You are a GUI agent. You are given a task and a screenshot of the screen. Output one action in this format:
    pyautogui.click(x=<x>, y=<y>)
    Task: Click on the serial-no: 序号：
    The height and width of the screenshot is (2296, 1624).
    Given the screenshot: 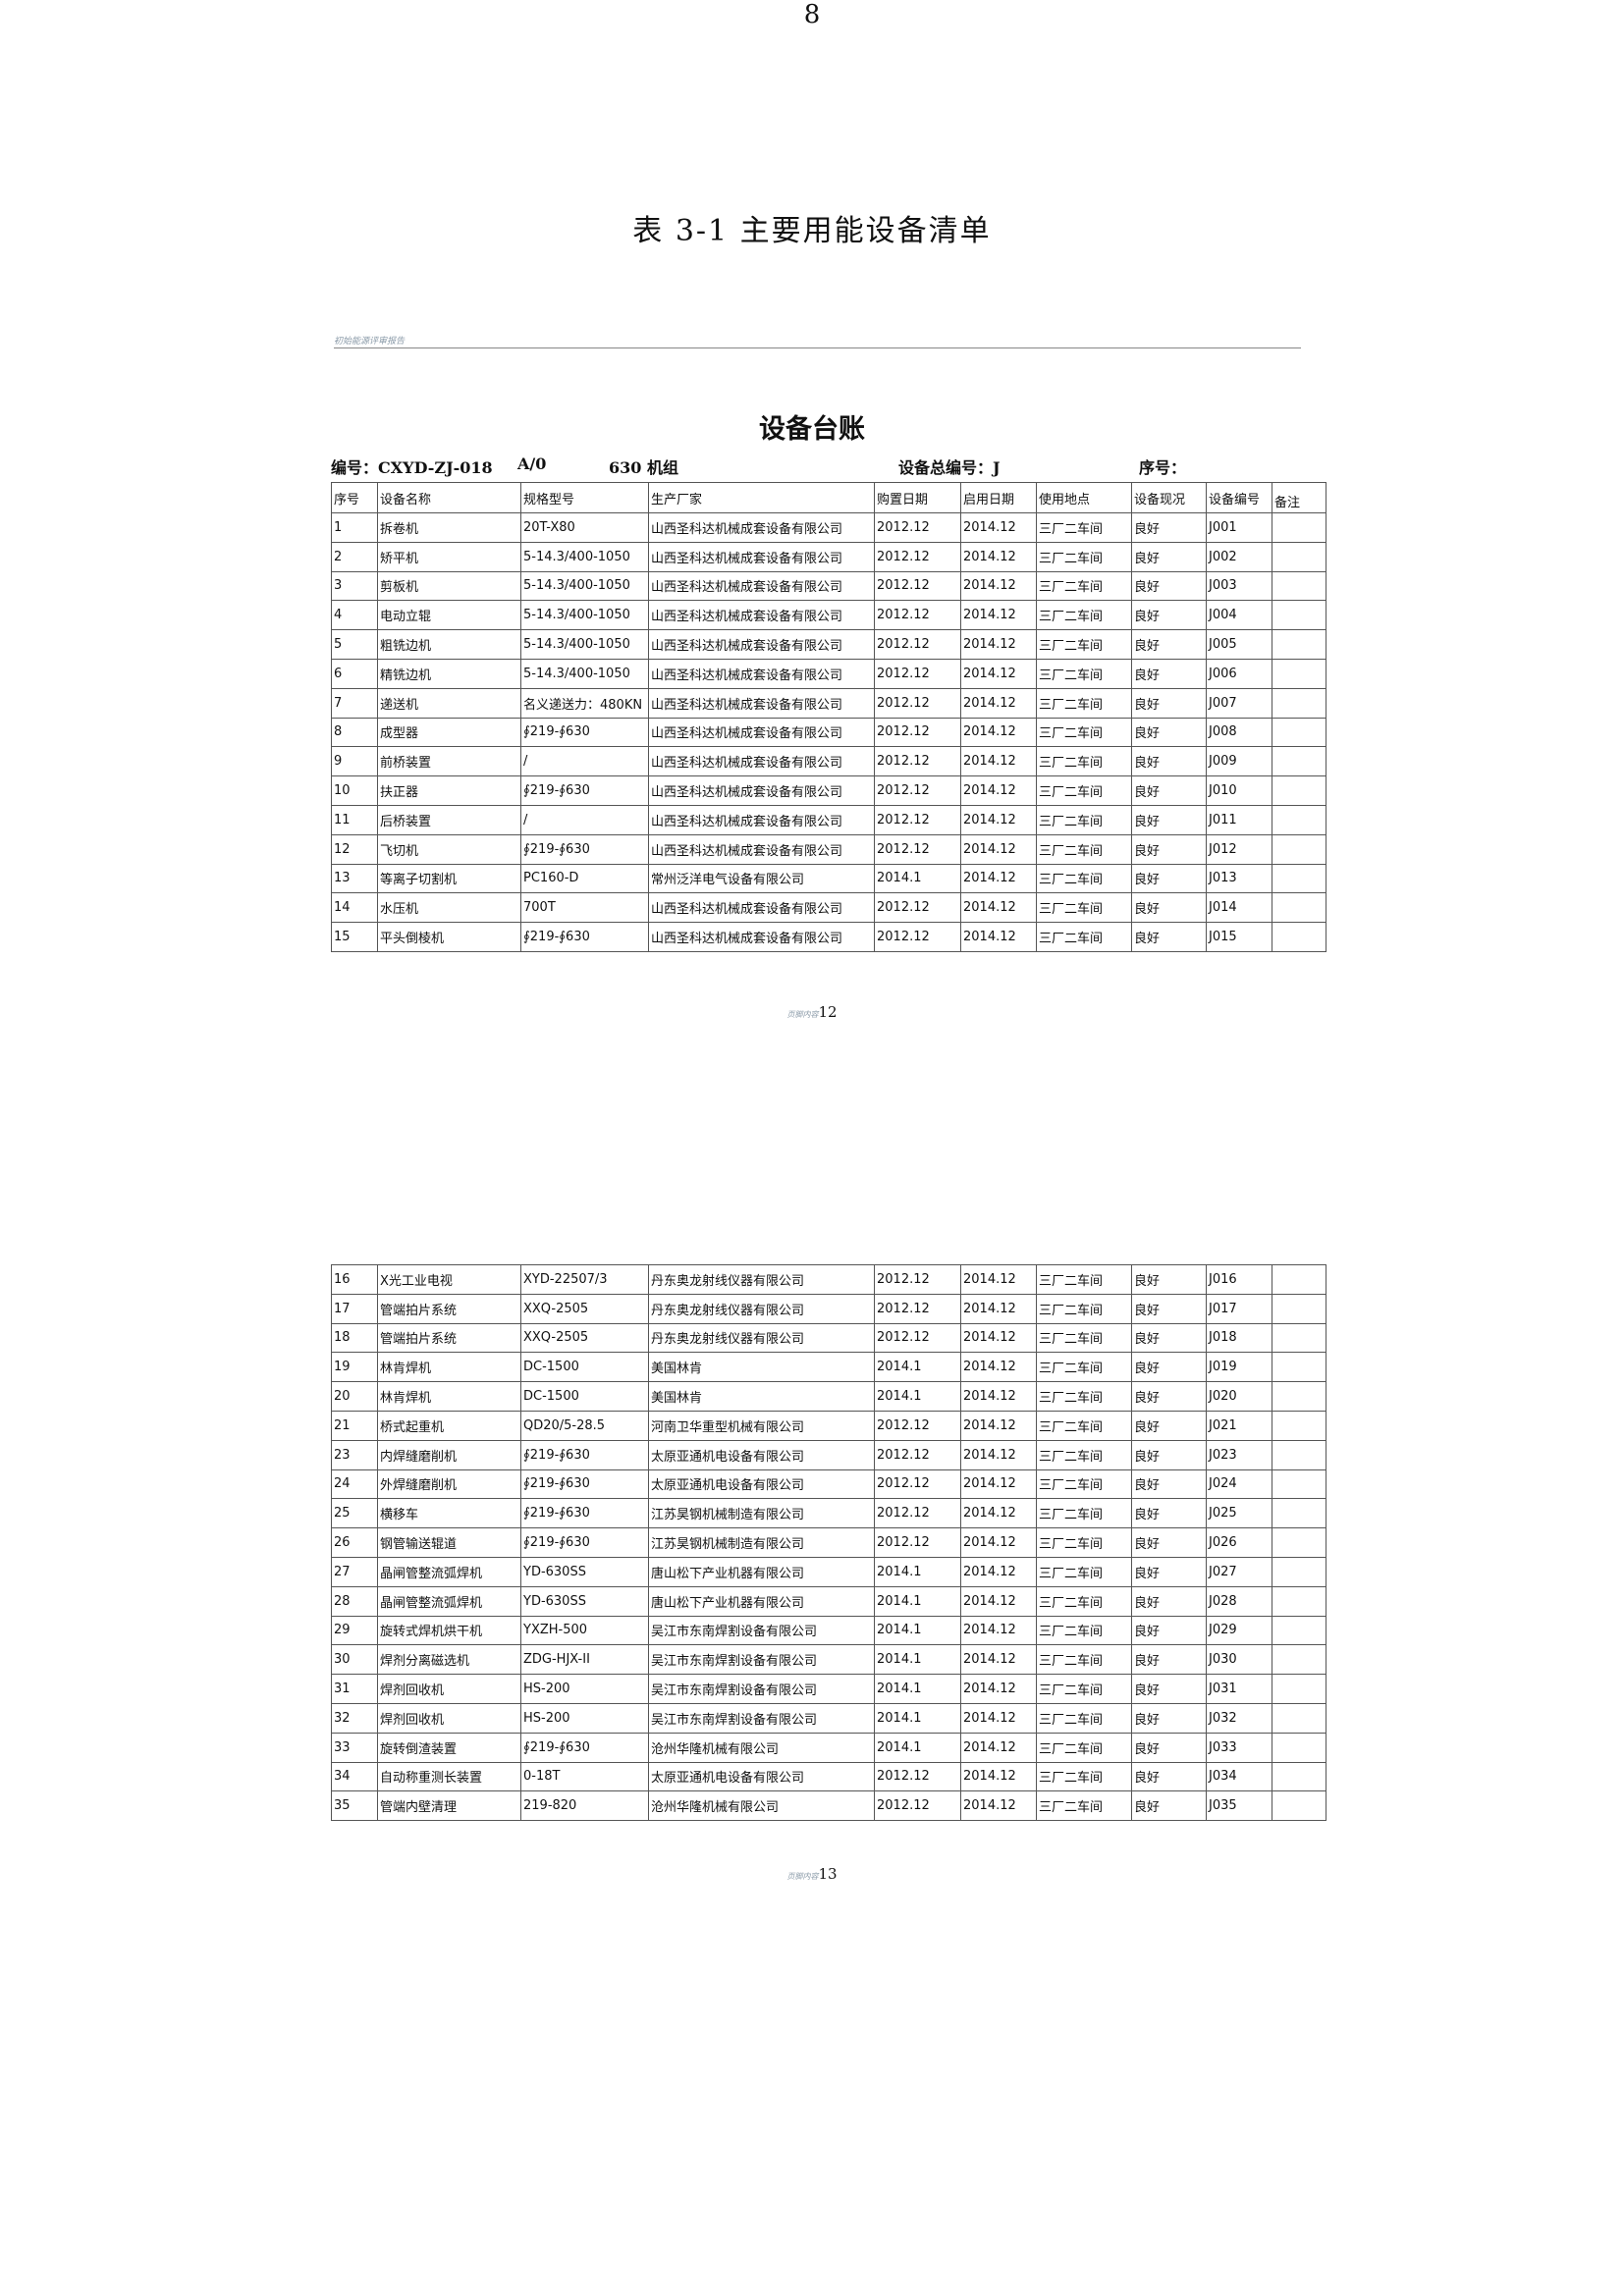 What is the action you would take?
    pyautogui.click(x=1163, y=467)
    